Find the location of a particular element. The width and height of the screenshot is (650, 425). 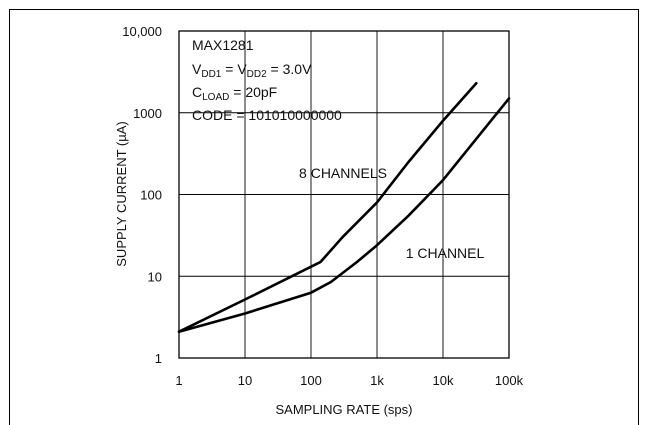

x-tick-label: 100 is located at coordinates (311, 380).